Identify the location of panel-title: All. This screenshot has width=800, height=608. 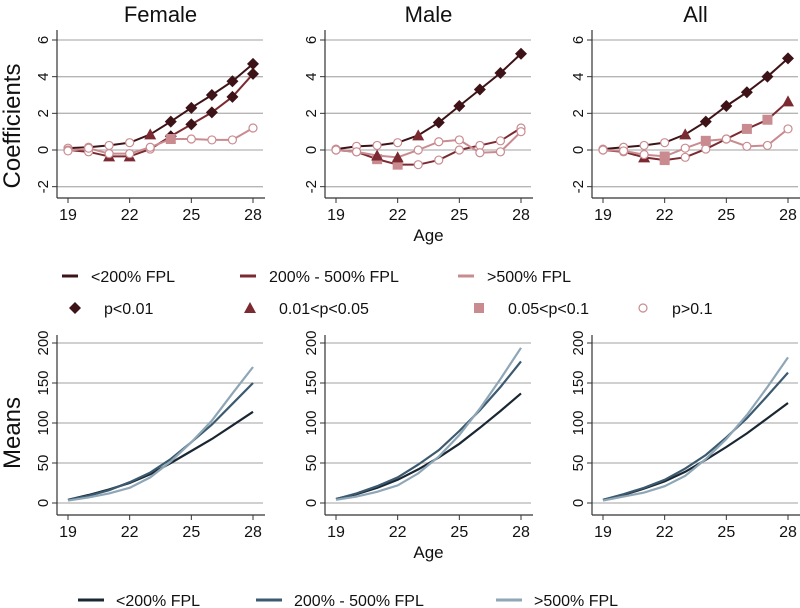
(695, 14).